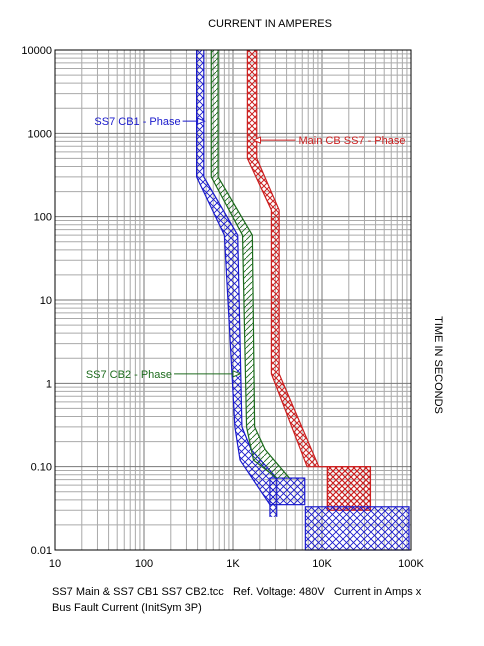 This screenshot has width=484, height=646. Describe the element at coordinates (144, 564) in the screenshot. I see `x-tick-label: 100` at that location.